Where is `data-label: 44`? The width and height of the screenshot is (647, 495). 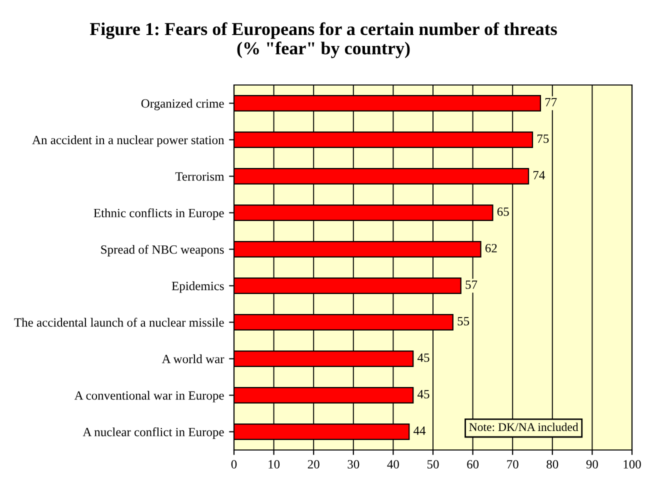
data-label: 44 is located at coordinates (420, 430).